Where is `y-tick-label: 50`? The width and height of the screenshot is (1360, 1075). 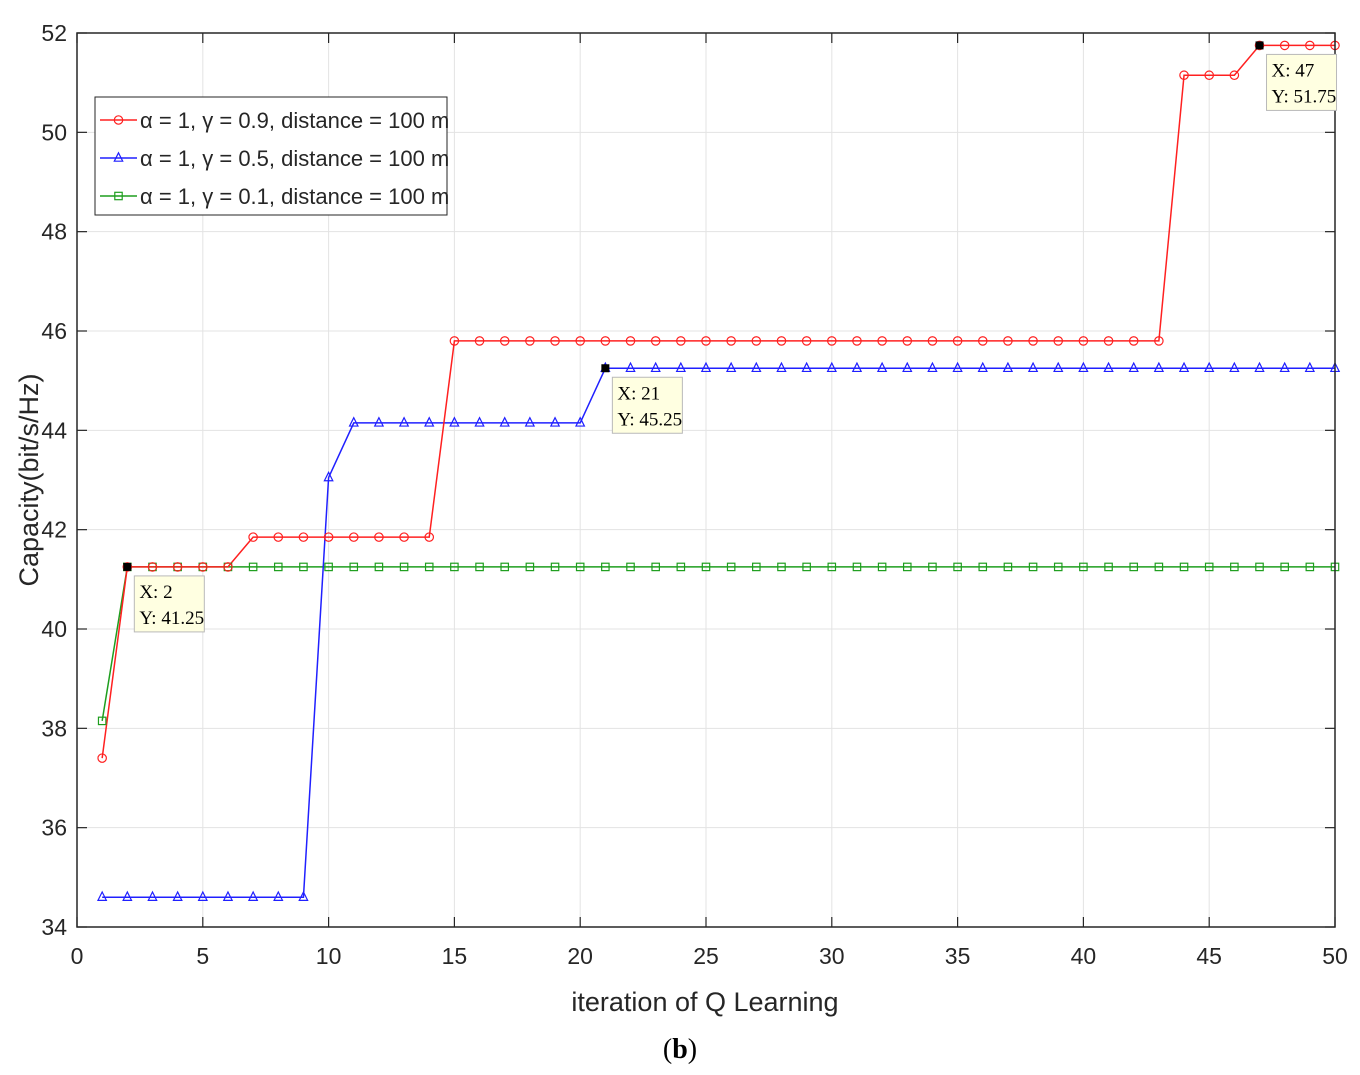 y-tick-label: 50 is located at coordinates (54, 132).